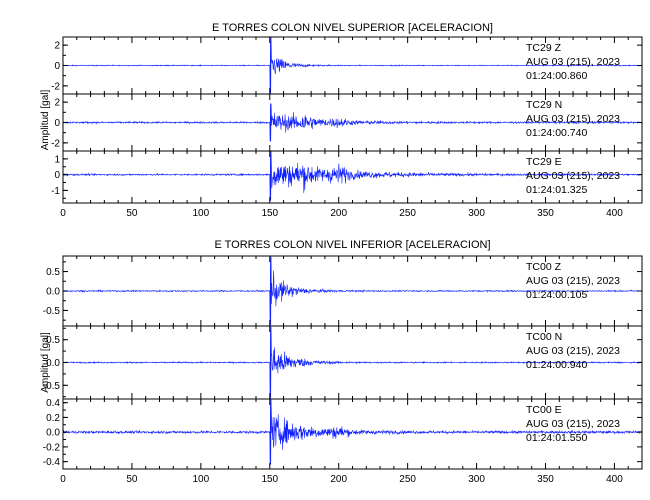 Image resolution: width=650 pixels, height=500 pixels. What do you see at coordinates (53, 418) in the screenshot?
I see `y-tick-label: 0.2` at bounding box center [53, 418].